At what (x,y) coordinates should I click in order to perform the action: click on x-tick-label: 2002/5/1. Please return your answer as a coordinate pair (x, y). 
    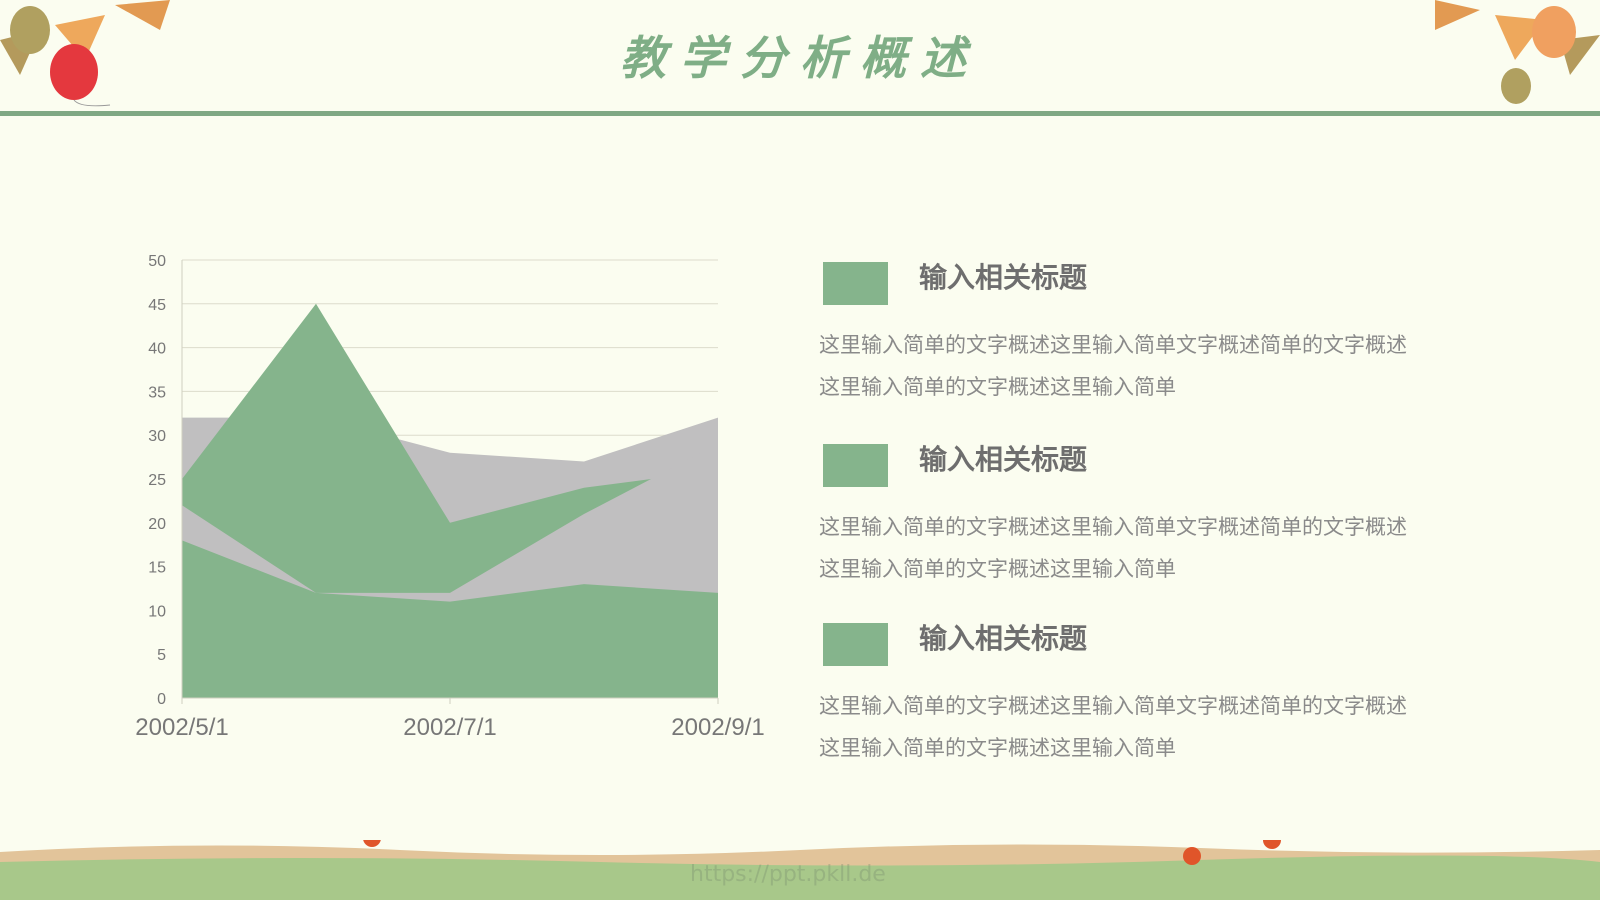
    Looking at the image, I should click on (181, 727).